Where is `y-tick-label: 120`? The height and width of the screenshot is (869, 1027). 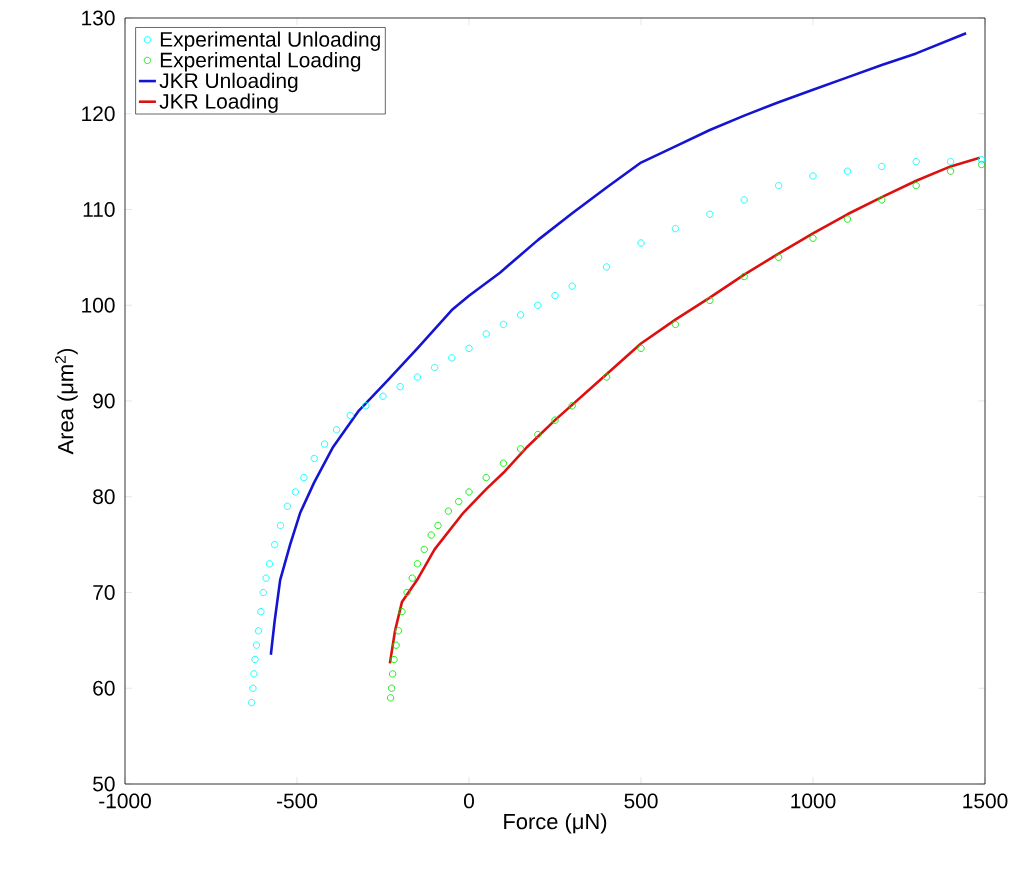
y-tick-label: 120 is located at coordinates (98, 114).